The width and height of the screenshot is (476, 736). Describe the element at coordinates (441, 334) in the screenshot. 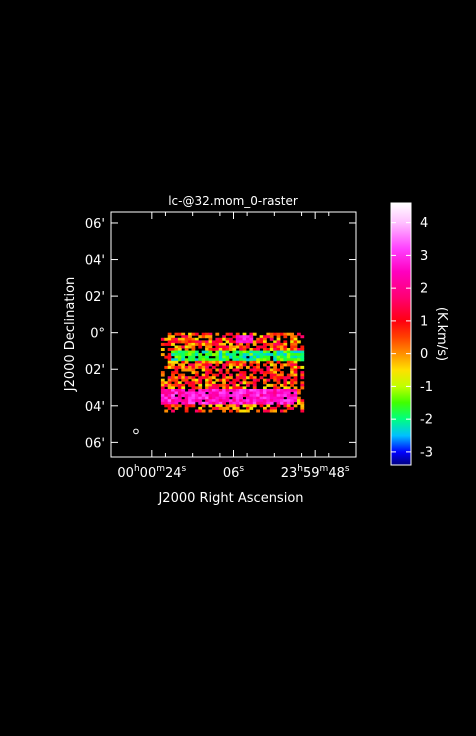

I see `colorbar-label: (K.km/s)` at that location.